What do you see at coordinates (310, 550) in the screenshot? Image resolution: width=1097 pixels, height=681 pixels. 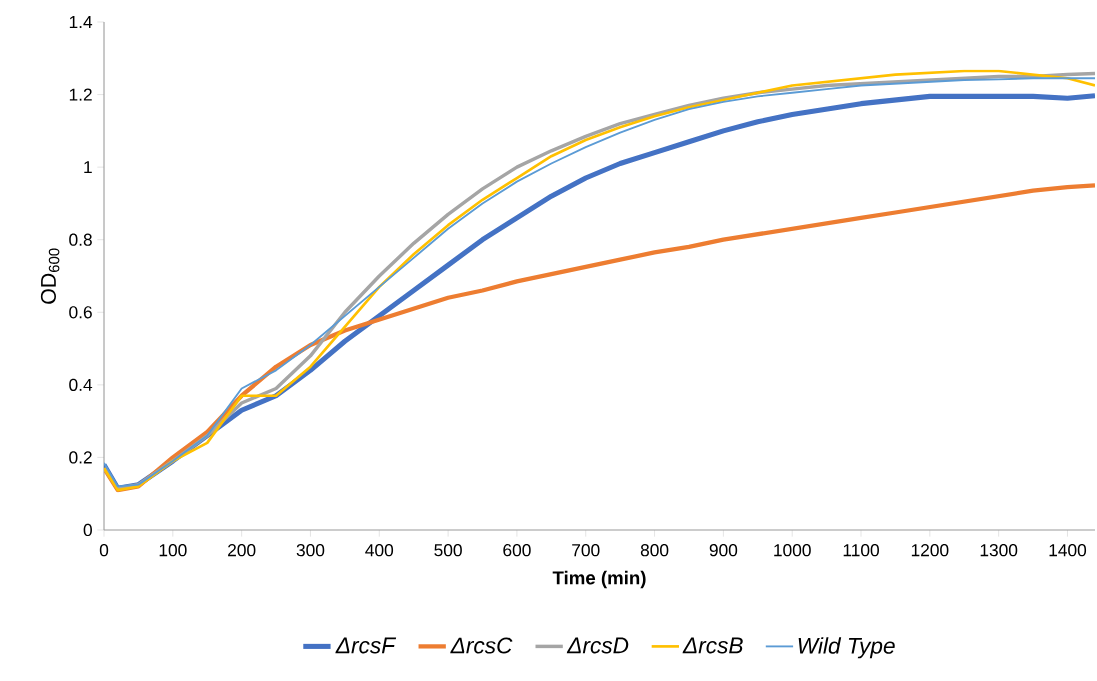 I see `x-tick-label: 300` at bounding box center [310, 550].